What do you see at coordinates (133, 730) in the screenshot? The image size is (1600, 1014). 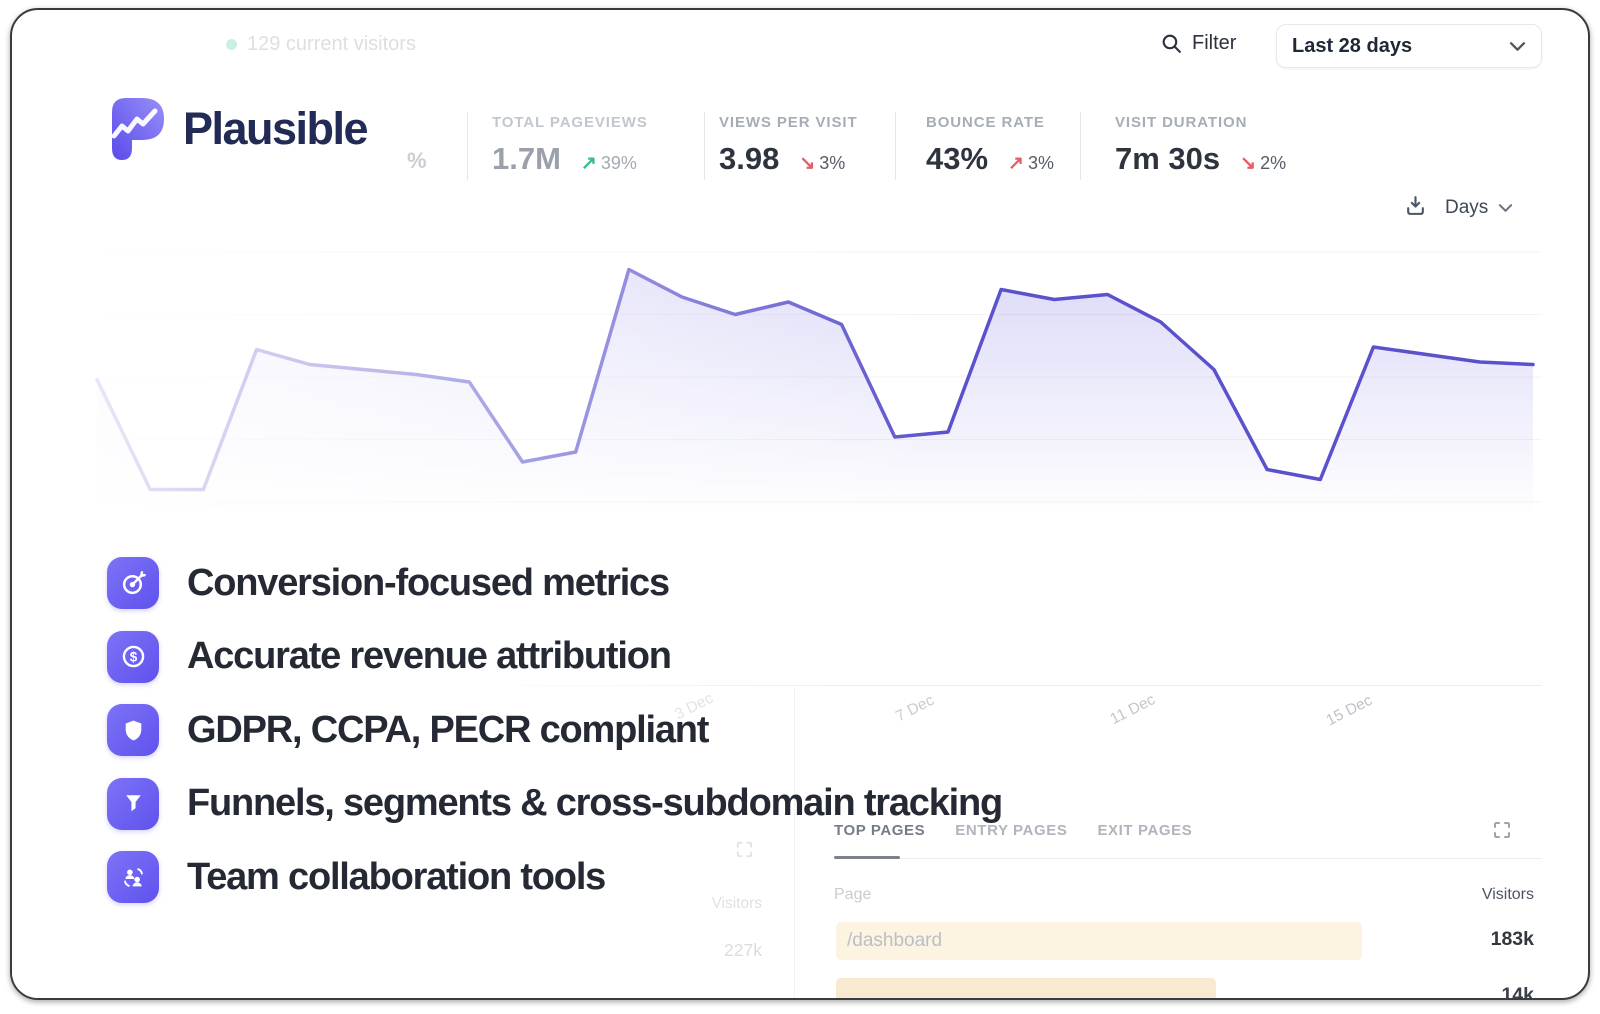 I see `shield-icon` at bounding box center [133, 730].